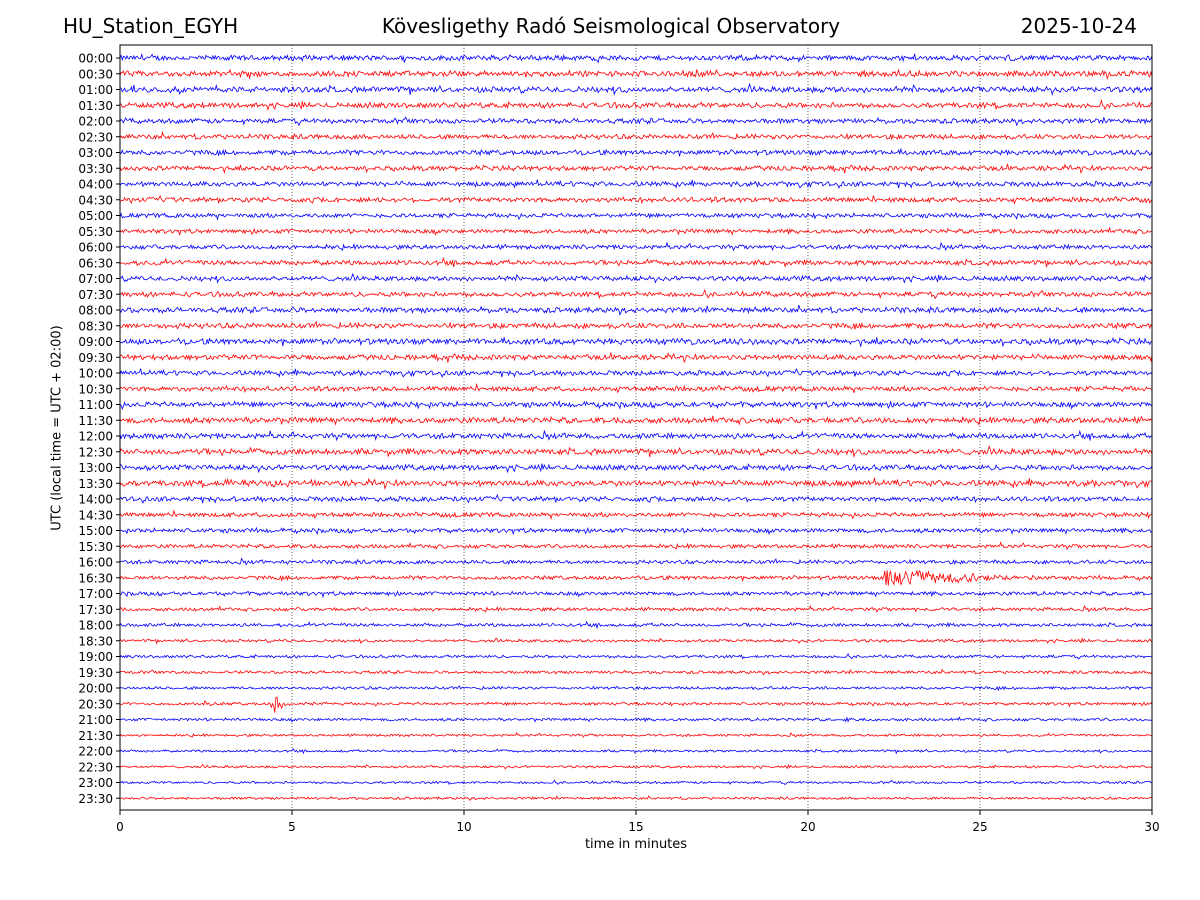 The image size is (1200, 900). Describe the element at coordinates (292, 827) in the screenshot. I see `x-tick-label: 5` at that location.